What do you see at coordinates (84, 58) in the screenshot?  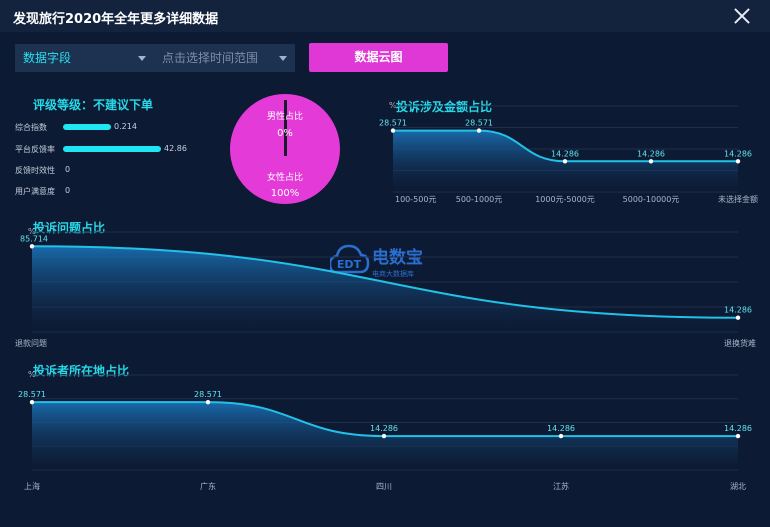 I see `field-select: 数据字段` at bounding box center [84, 58].